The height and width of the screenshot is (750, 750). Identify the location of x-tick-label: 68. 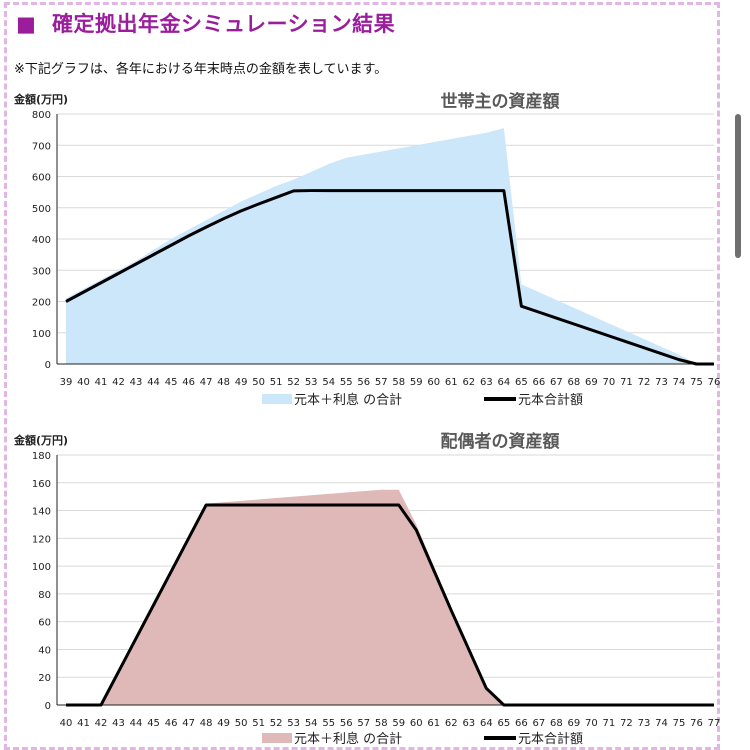
(556, 723).